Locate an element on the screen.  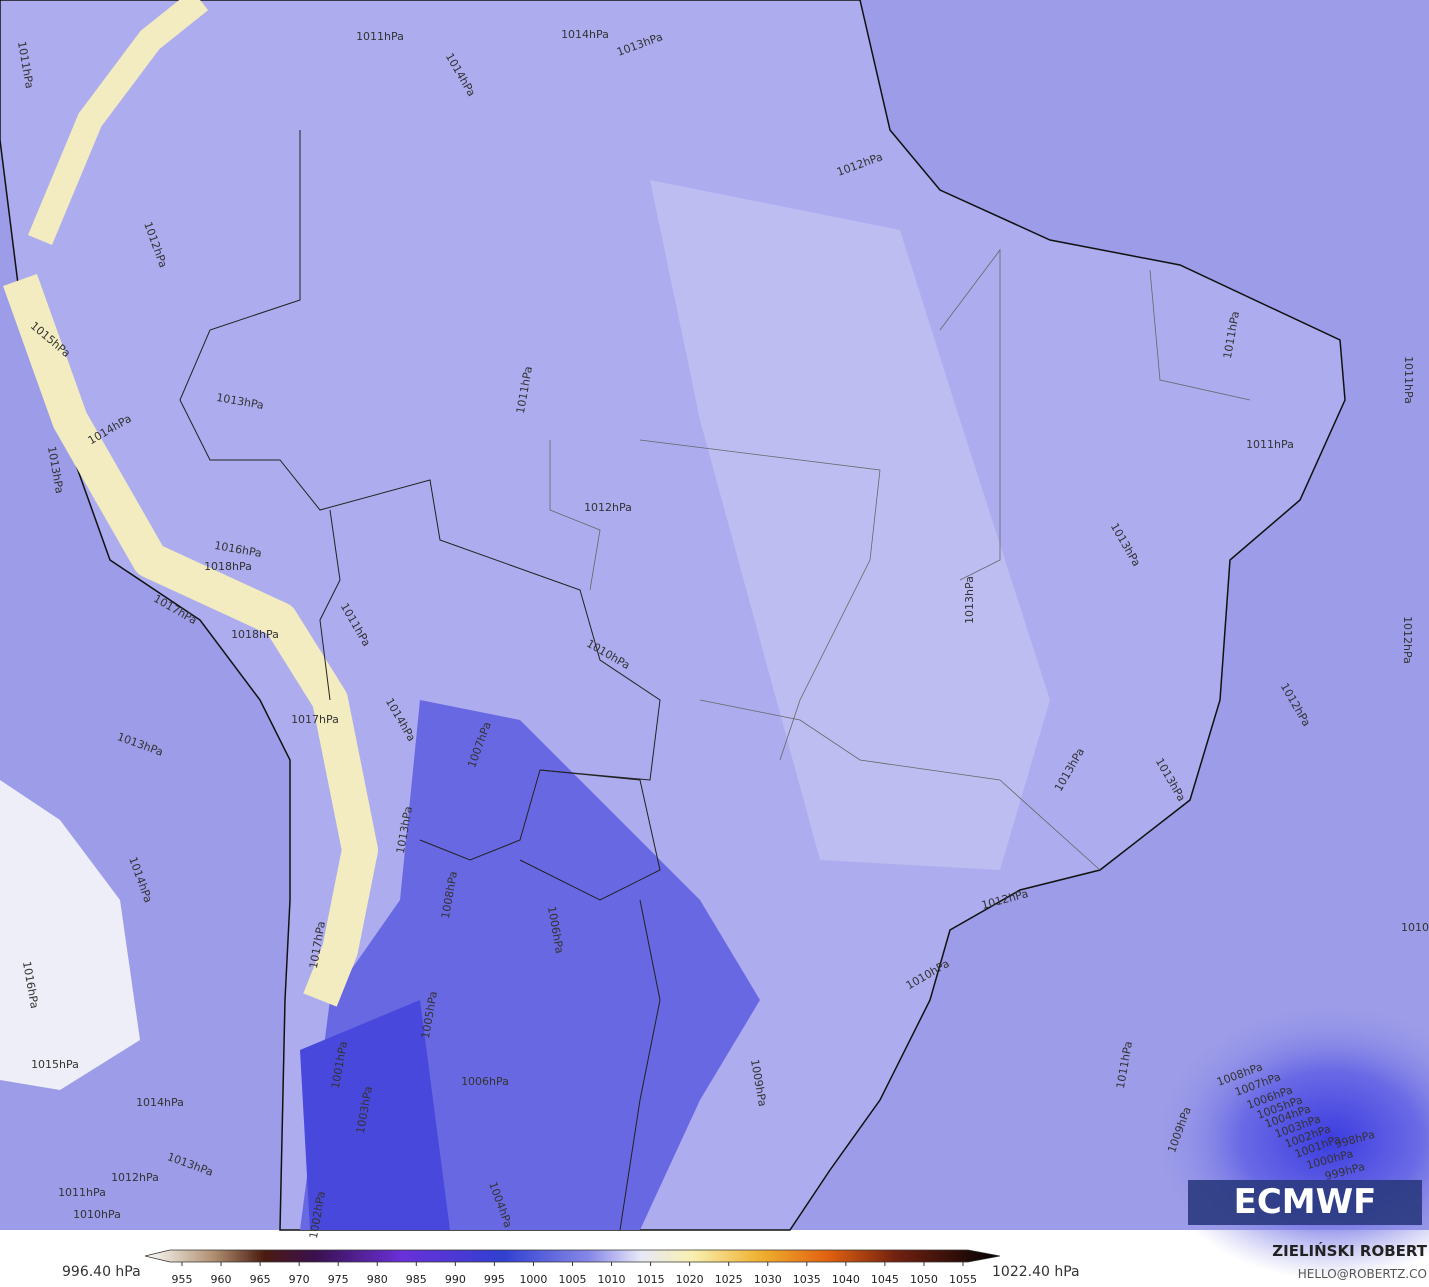
colorbar-tick-label: 955 is located at coordinates (182, 1279).